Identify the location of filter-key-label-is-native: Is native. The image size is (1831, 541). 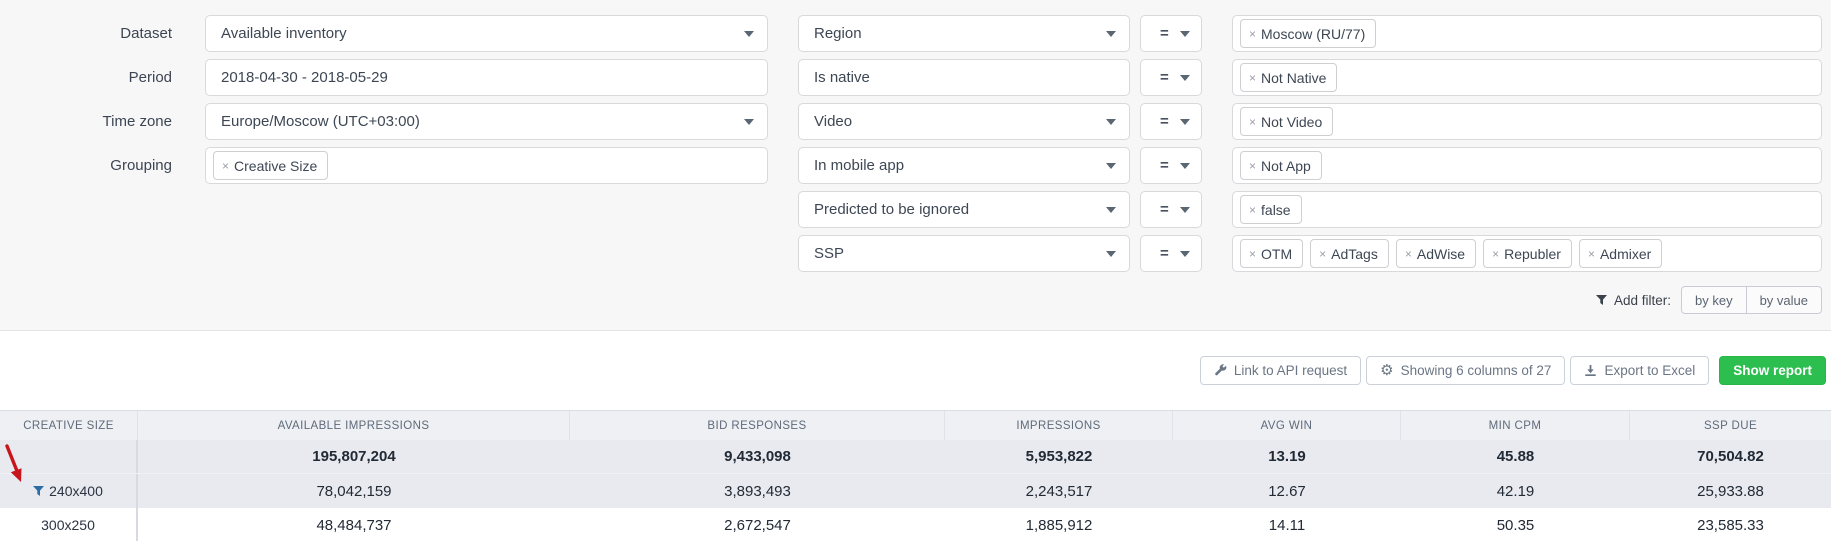
(842, 77).